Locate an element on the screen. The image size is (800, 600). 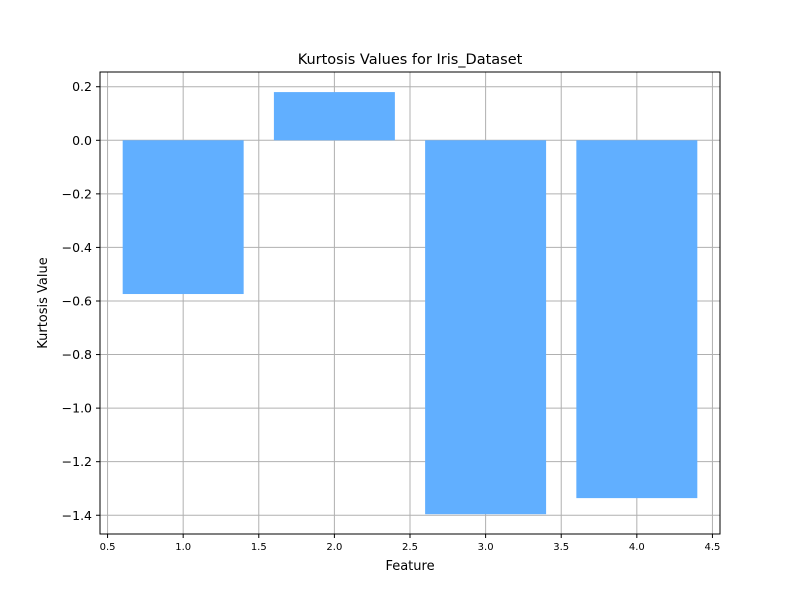
x-tick-label: 1.5 is located at coordinates (259, 547).